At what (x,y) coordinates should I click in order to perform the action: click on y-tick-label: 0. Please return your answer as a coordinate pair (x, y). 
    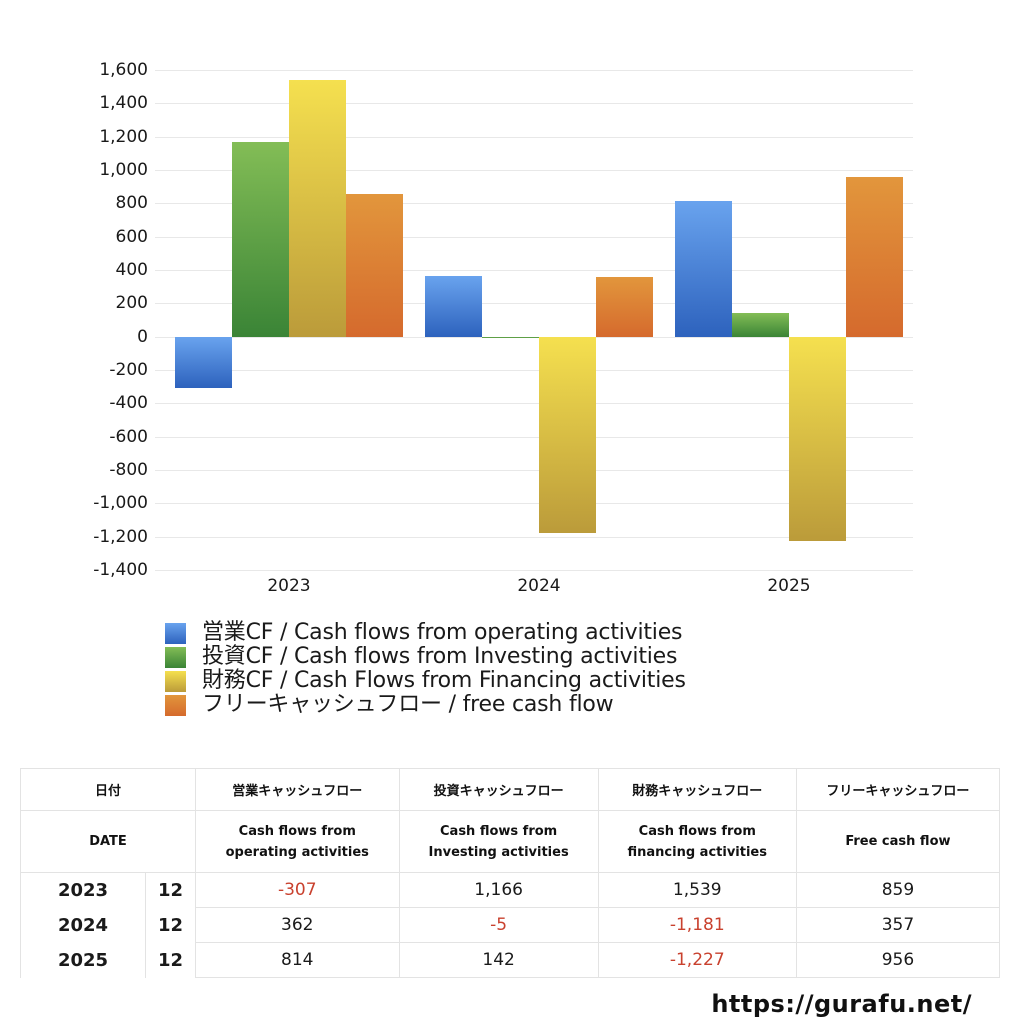
    Looking at the image, I should click on (142, 336).